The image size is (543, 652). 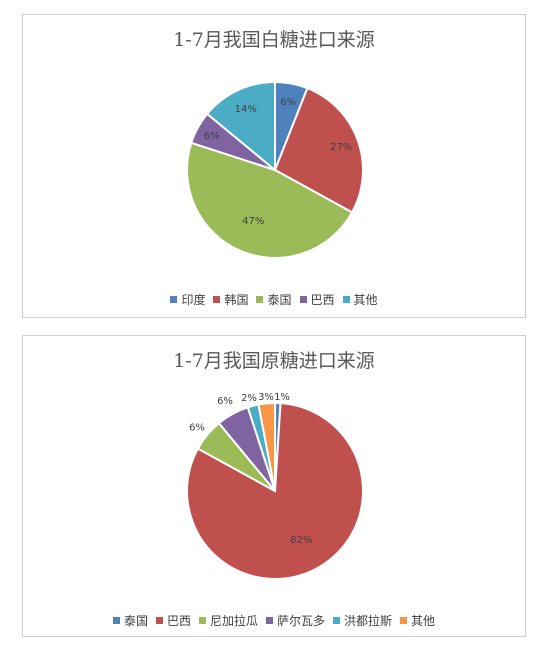 I want to click on data-label-4: 14%, so click(x=246, y=109).